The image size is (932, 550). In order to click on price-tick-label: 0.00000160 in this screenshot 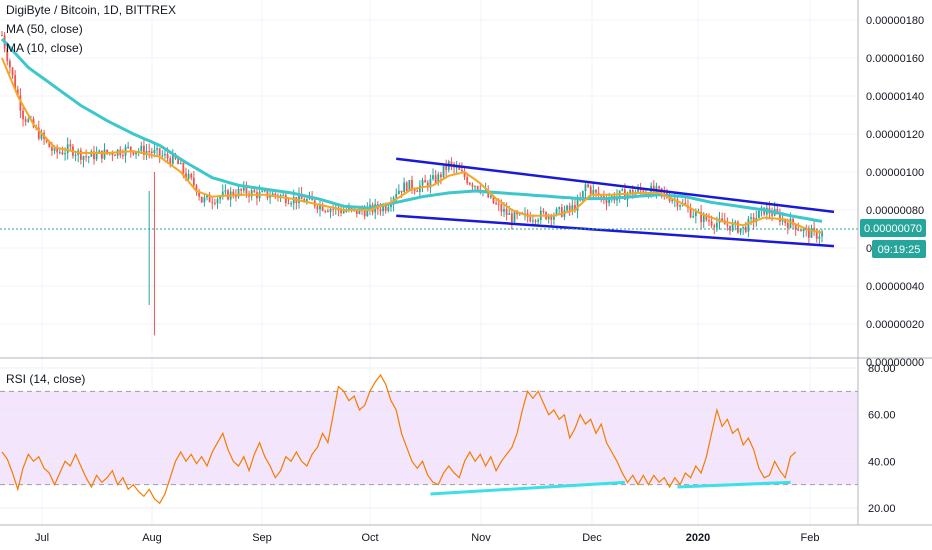, I will do `click(895, 59)`.